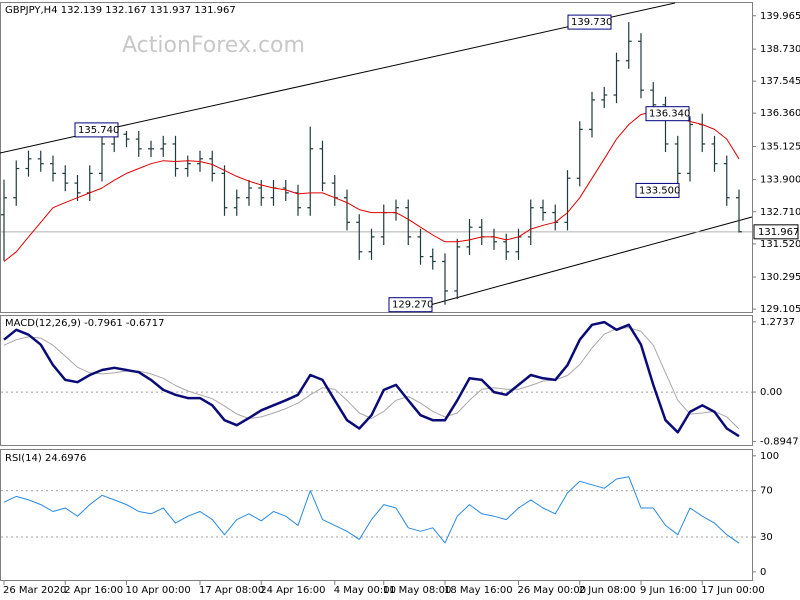  I want to click on y-tick-label: 136.360, so click(780, 113).